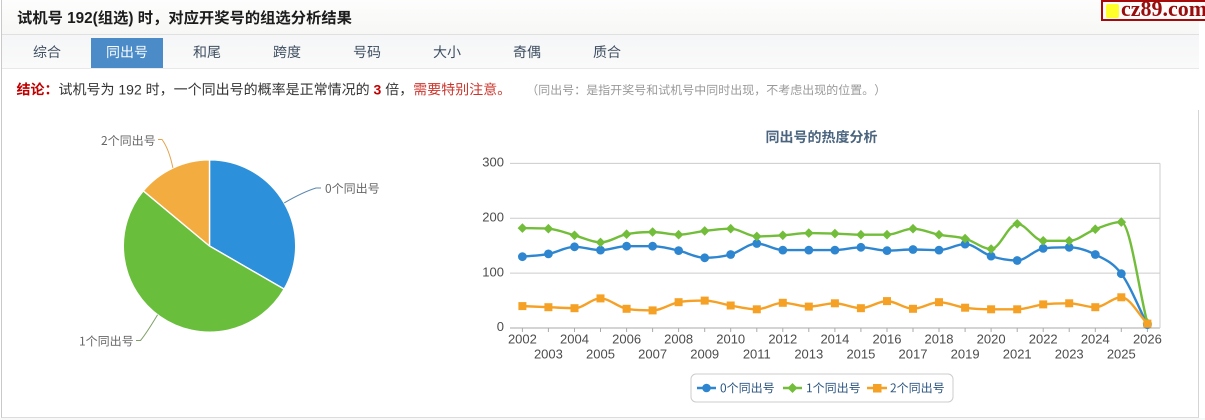 This screenshot has height=420, width=1205. I want to click on svg-text: 2016, so click(887, 339).